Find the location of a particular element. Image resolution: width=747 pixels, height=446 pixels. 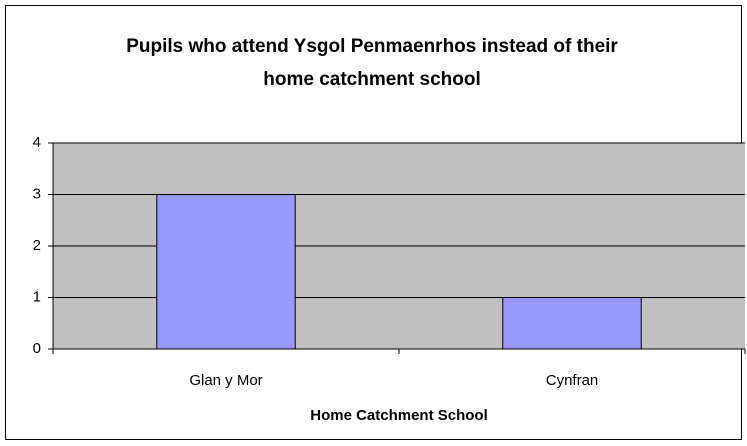

x-tick-label: Cynfran is located at coordinates (572, 380).